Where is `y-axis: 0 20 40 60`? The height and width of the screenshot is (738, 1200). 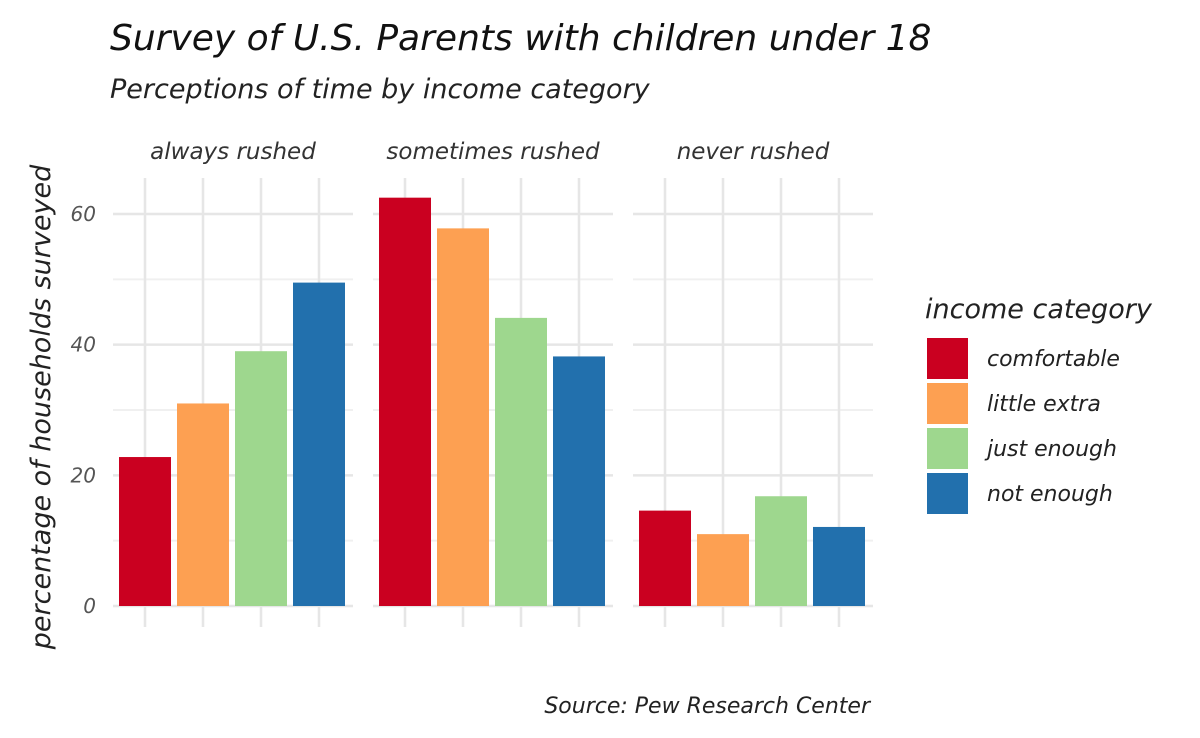 y-axis: 0 20 40 60 is located at coordinates (83, 410).